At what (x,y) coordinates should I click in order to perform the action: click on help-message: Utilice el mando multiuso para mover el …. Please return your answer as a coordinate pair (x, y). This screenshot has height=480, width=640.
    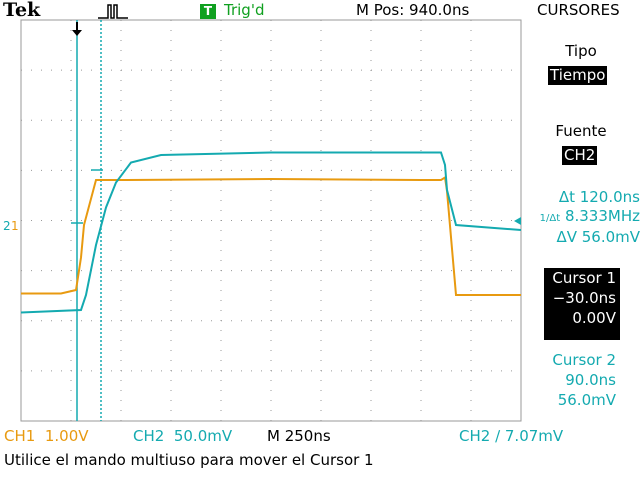
    Looking at the image, I should click on (189, 460).